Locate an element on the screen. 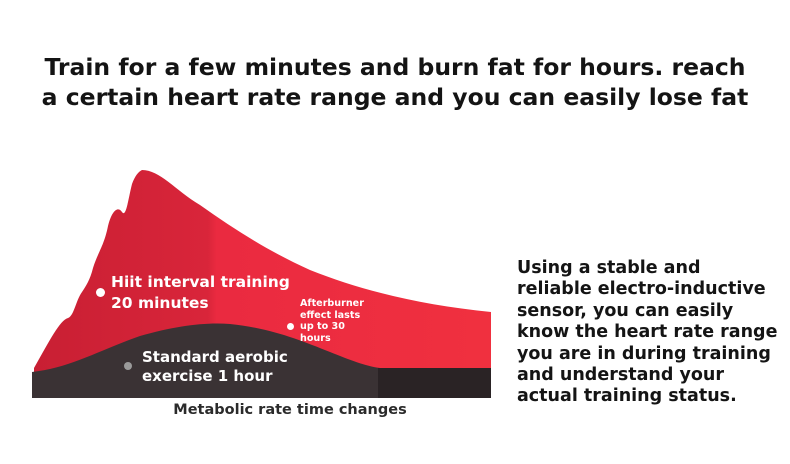  aerobic-label-line-1: Standard aerobic is located at coordinates (215, 357).